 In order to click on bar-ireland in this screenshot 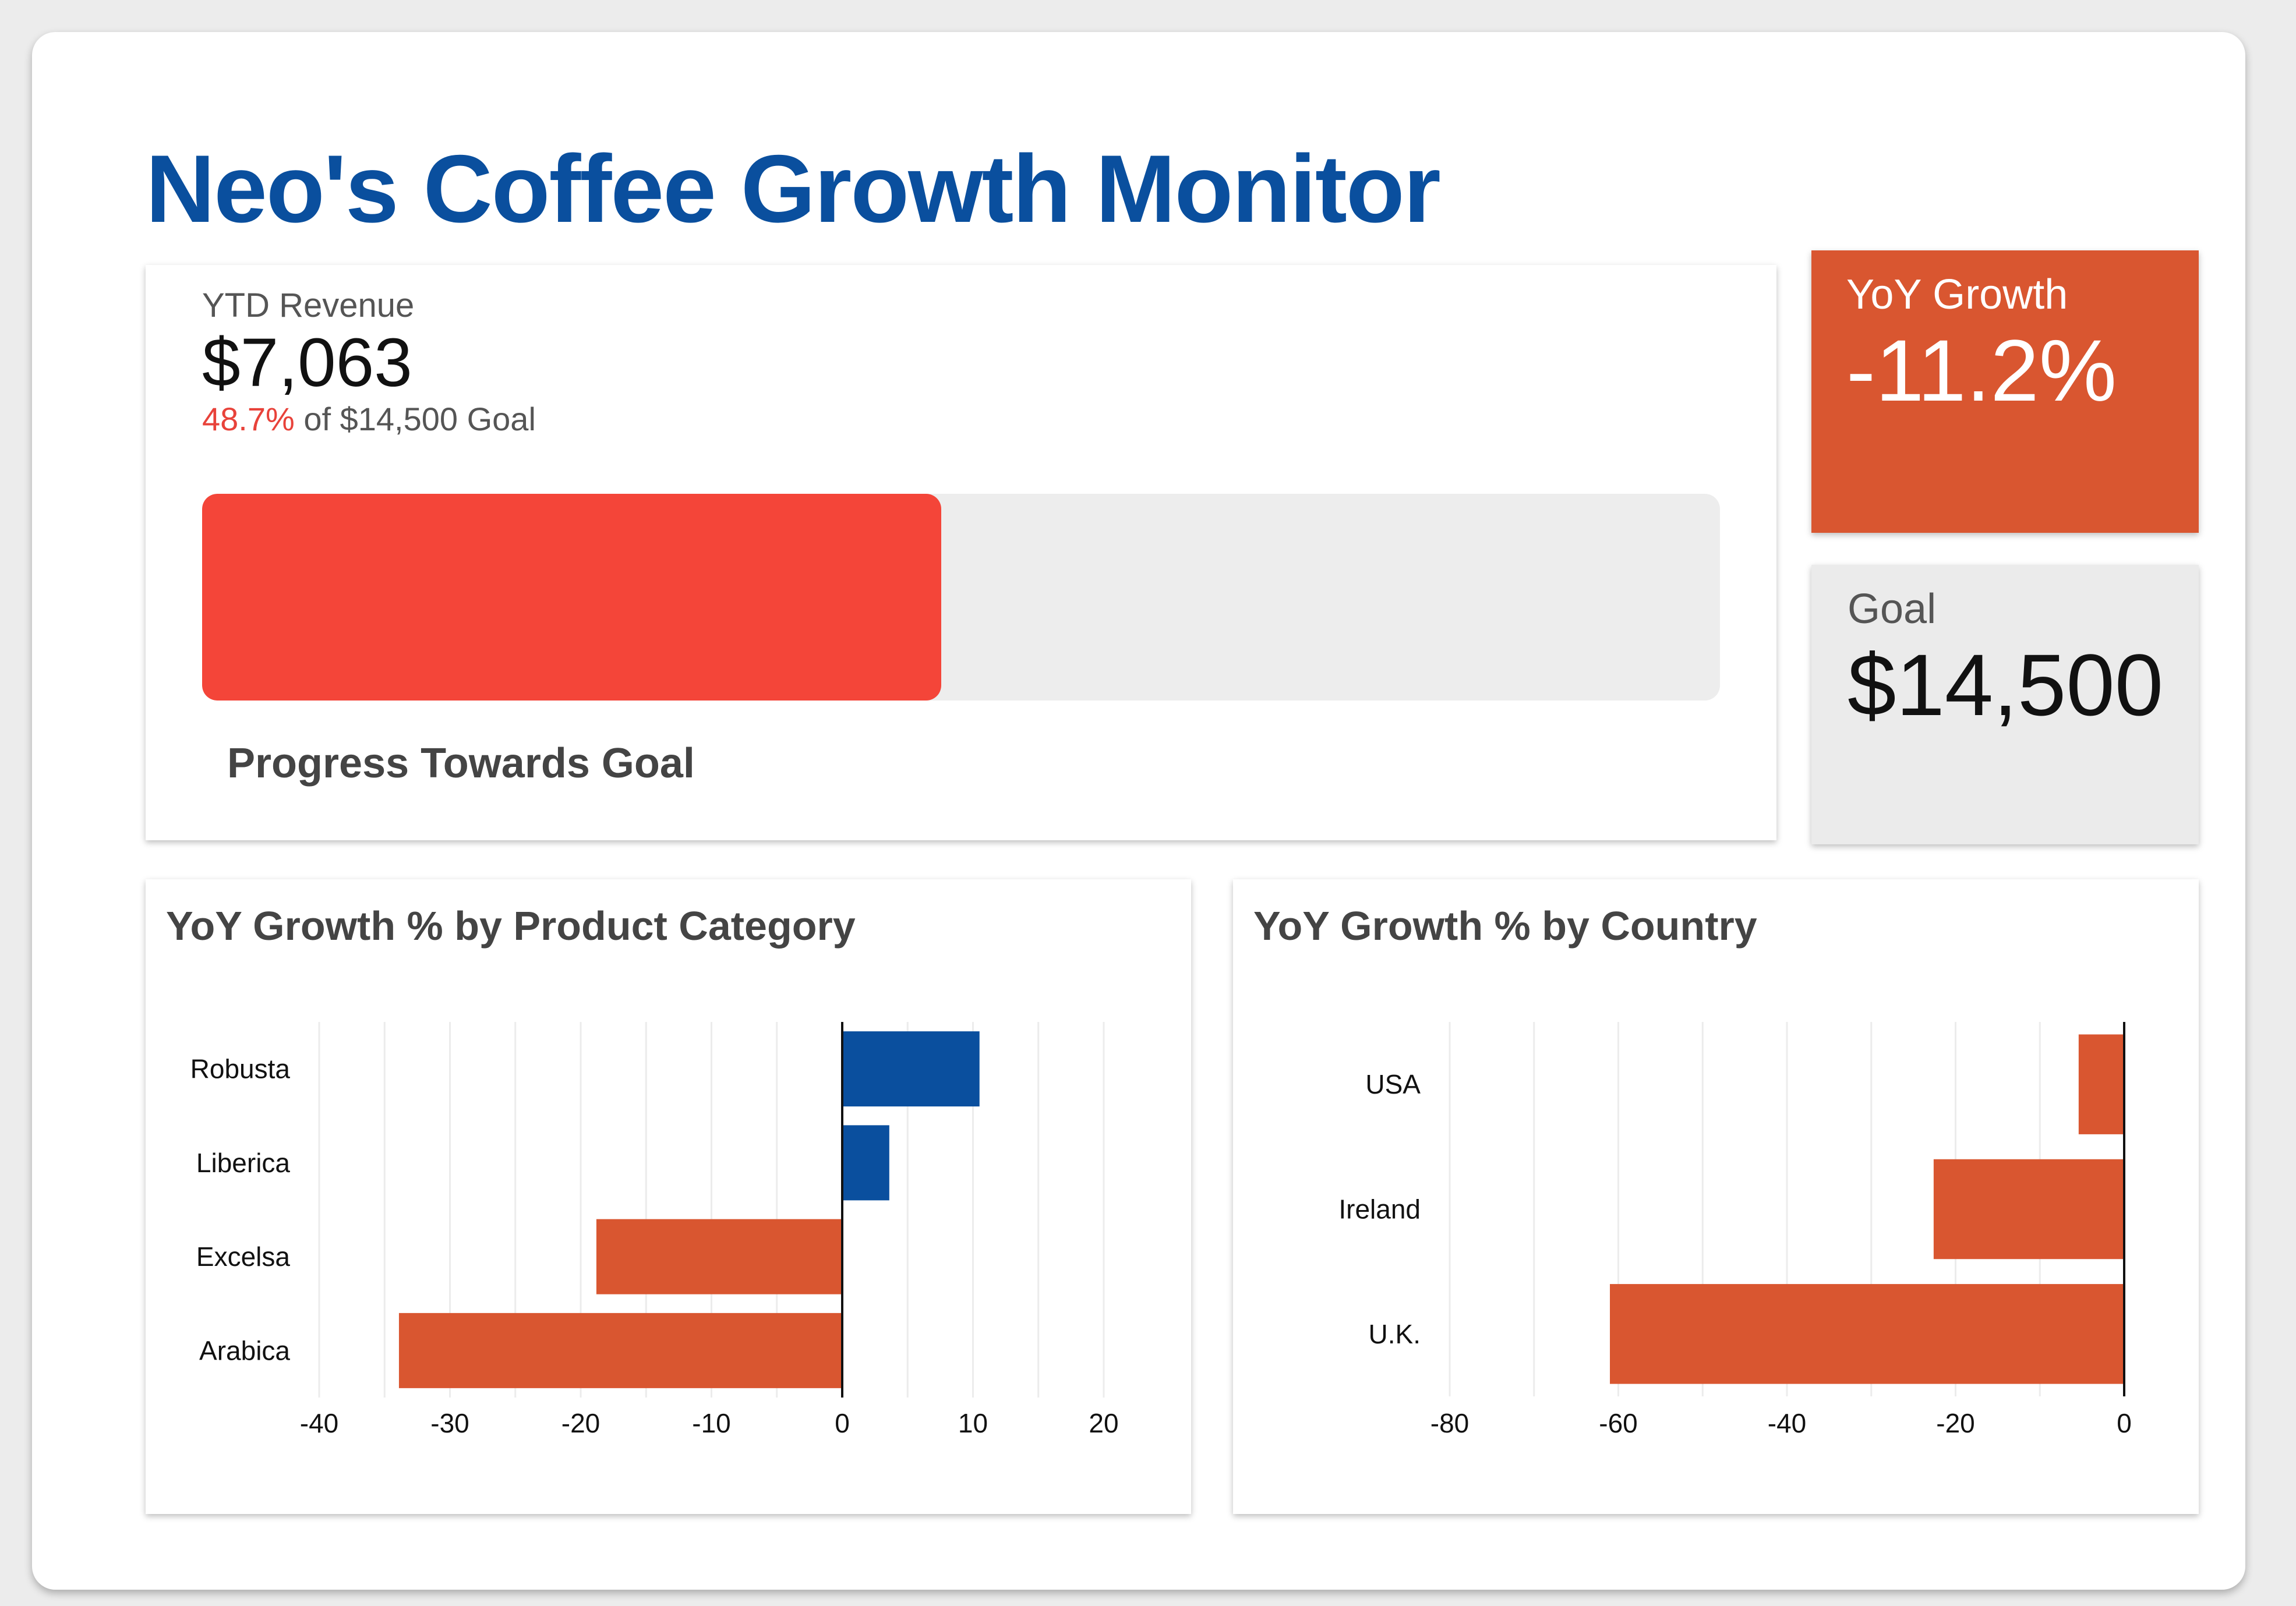, I will do `click(2028, 1209)`.